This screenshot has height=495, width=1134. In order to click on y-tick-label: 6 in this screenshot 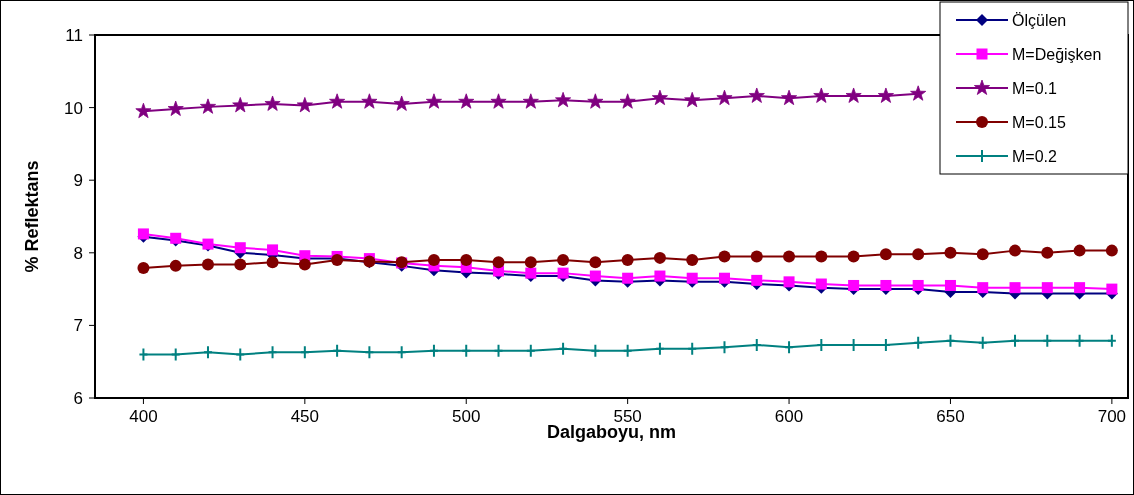, I will do `click(78, 398)`.